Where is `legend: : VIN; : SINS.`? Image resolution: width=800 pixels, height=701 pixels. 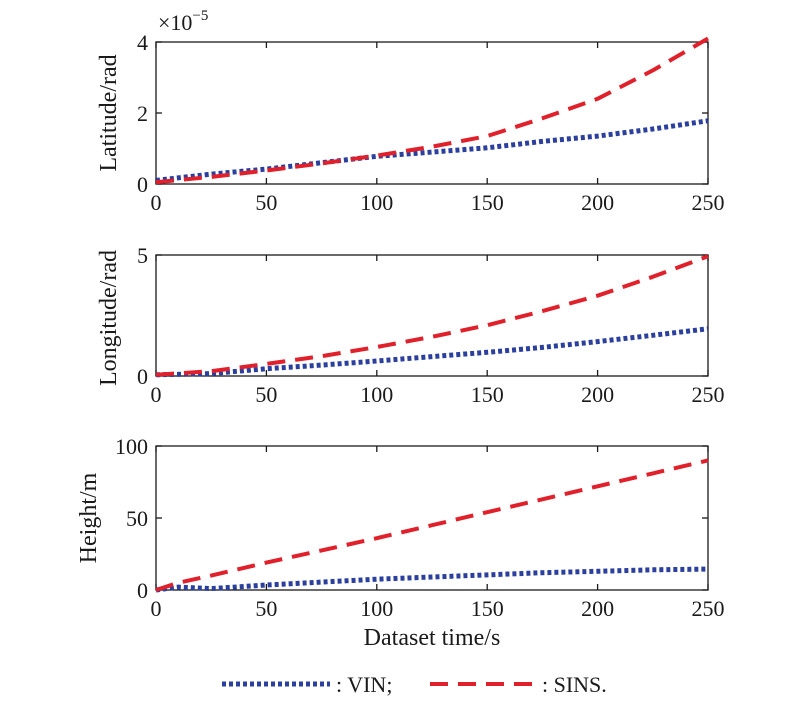
legend: : VIN; : SINS. is located at coordinates (414, 684).